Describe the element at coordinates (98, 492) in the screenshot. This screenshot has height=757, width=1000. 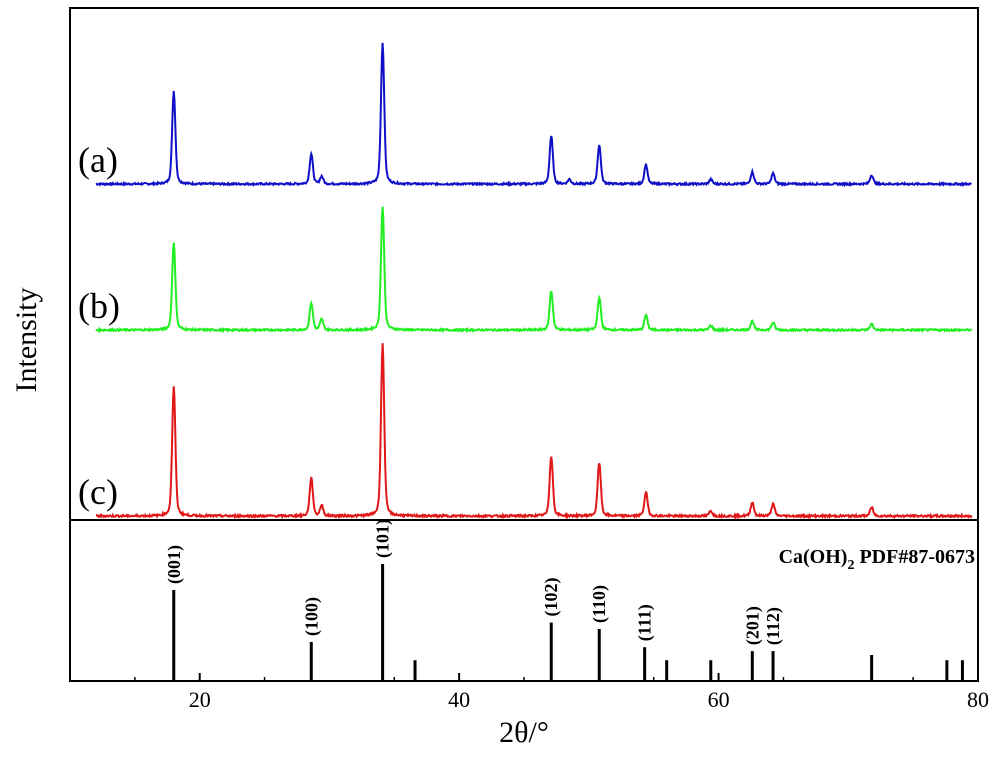
I see `series-label-2: (c)` at that location.